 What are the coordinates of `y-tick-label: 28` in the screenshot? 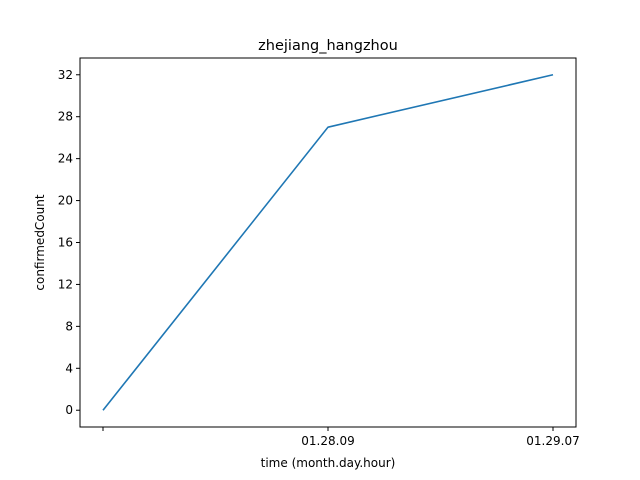 It's located at (65, 117).